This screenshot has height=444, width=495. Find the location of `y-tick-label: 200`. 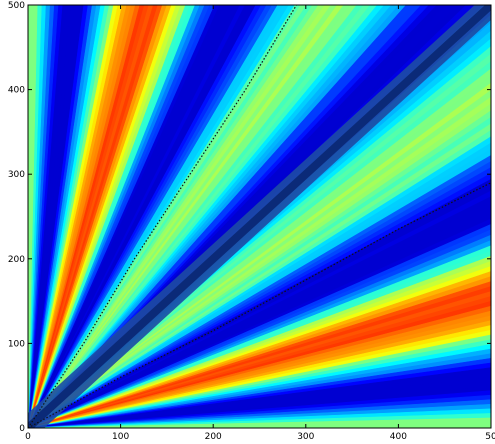

y-tick-label: 200 is located at coordinates (16, 260).